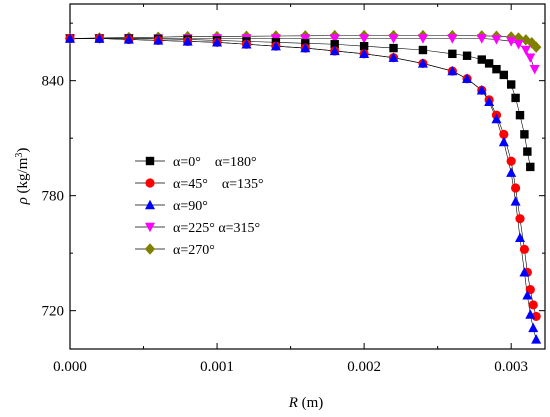  I want to click on y-tick-label: 840, so click(53, 82).